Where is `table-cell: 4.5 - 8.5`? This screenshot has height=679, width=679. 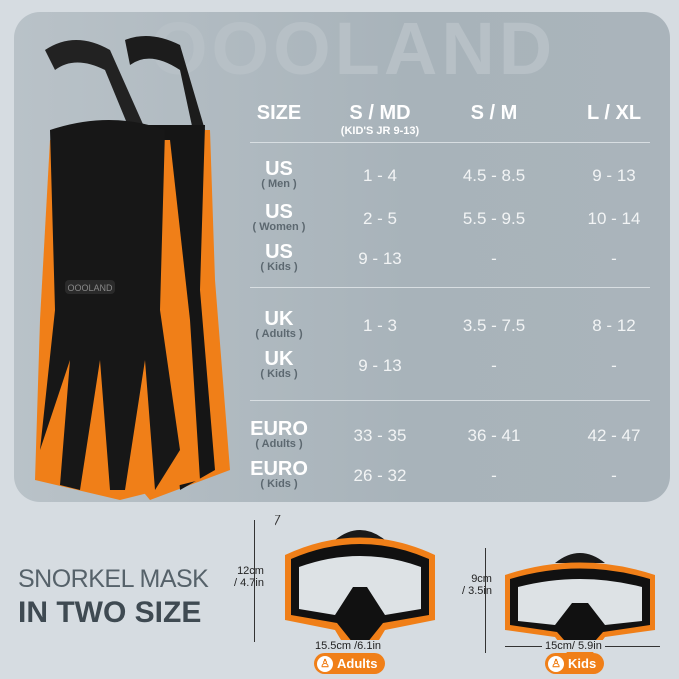
table-cell: 4.5 - 8.5 is located at coordinates (494, 176).